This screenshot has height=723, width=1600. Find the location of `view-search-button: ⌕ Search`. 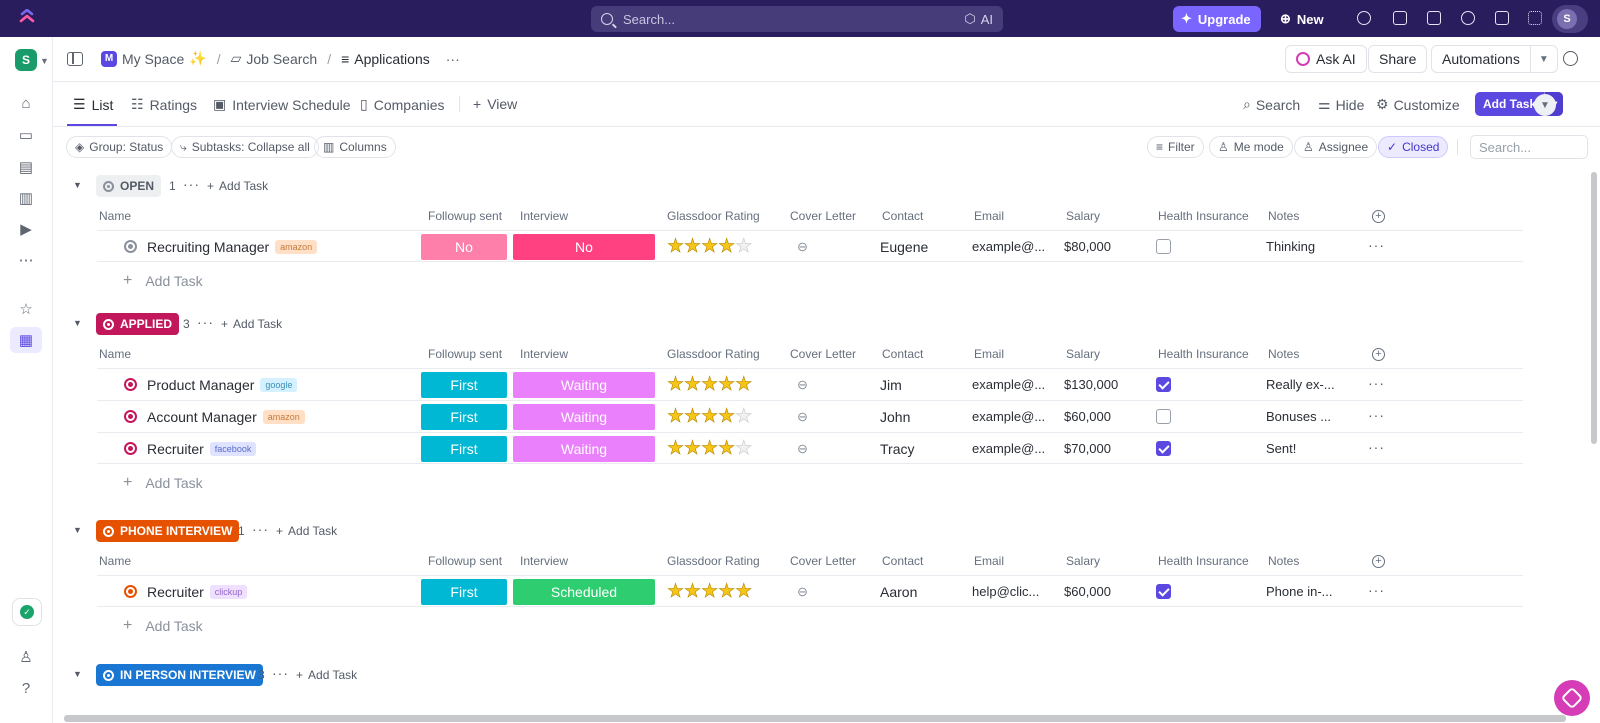

view-search-button: ⌕ Search is located at coordinates (1271, 104).